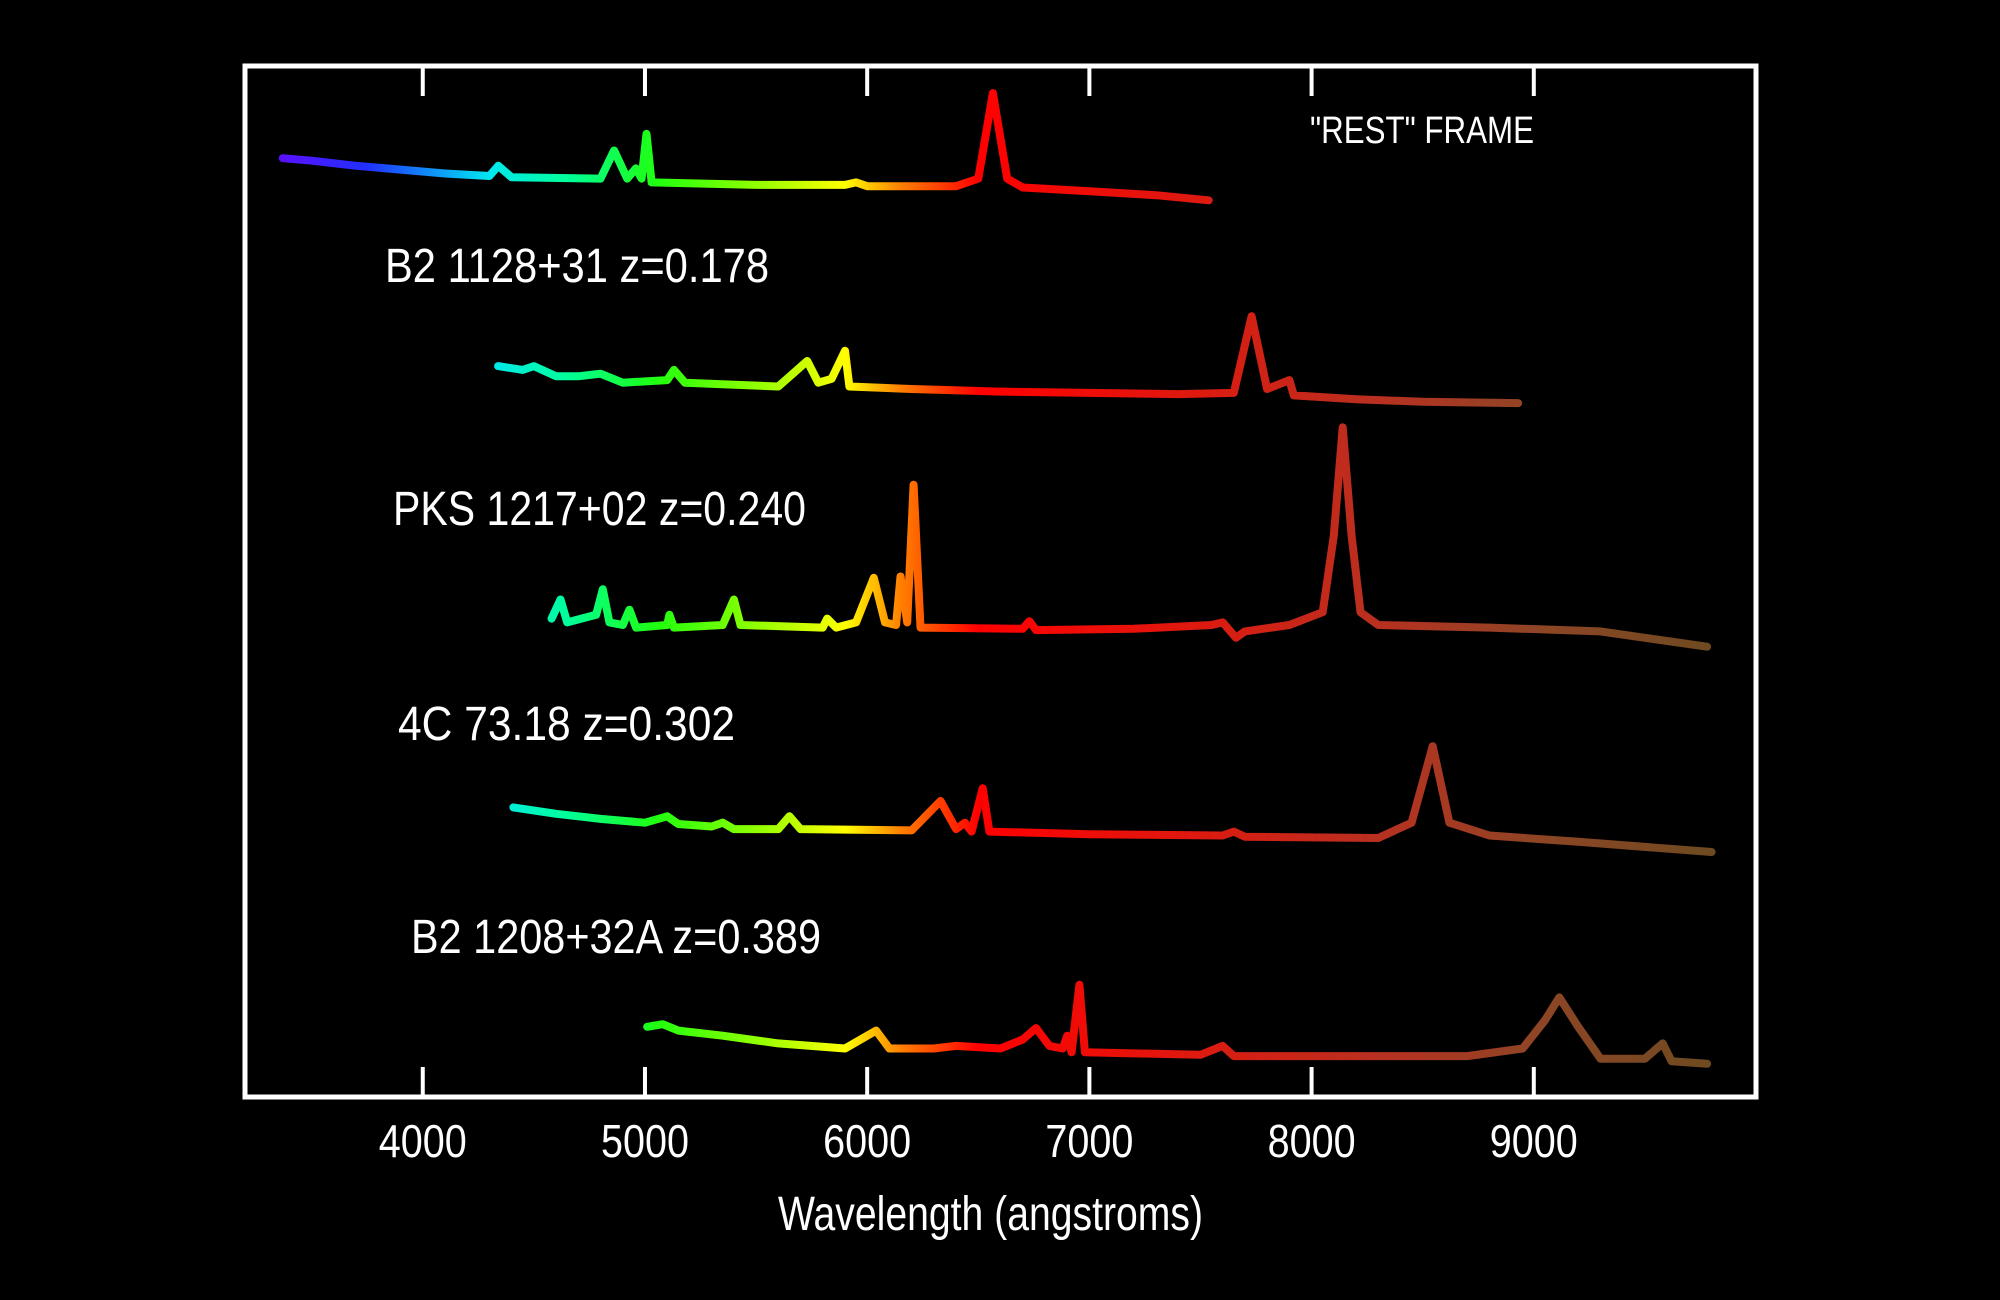 This screenshot has height=1300, width=2000. I want to click on series-label-3: 4C 73.18 z=0.302, so click(566, 724).